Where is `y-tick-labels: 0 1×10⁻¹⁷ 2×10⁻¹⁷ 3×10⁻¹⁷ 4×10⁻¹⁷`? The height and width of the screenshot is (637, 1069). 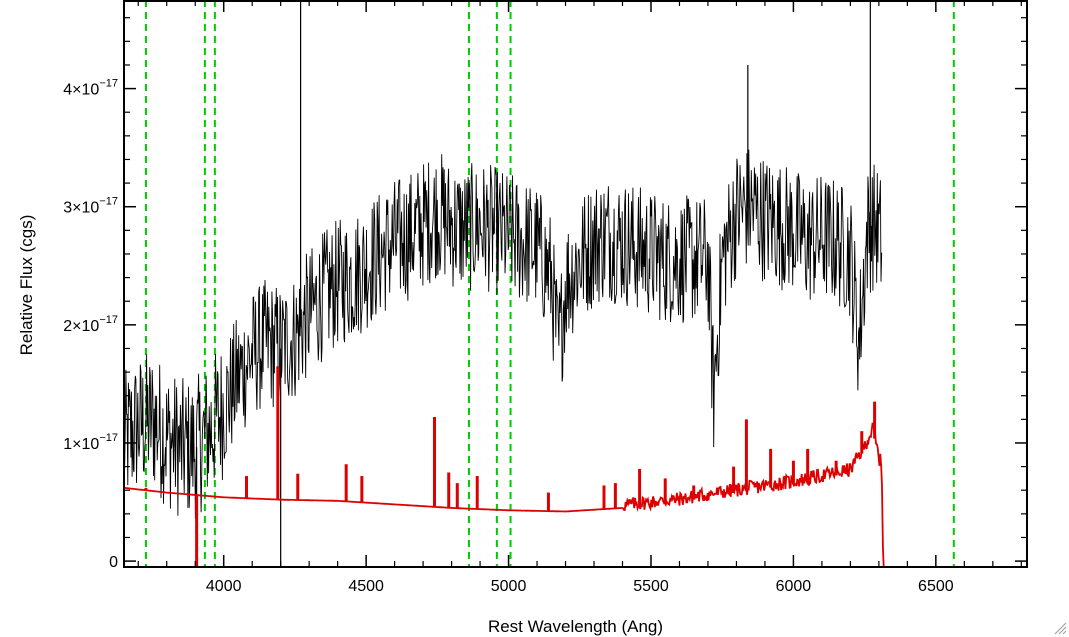 y-tick-labels: 0 1×10⁻¹⁷ 2×10⁻¹⁷ 3×10⁻¹⁷ 4×10⁻¹⁷ is located at coordinates (90, 325).